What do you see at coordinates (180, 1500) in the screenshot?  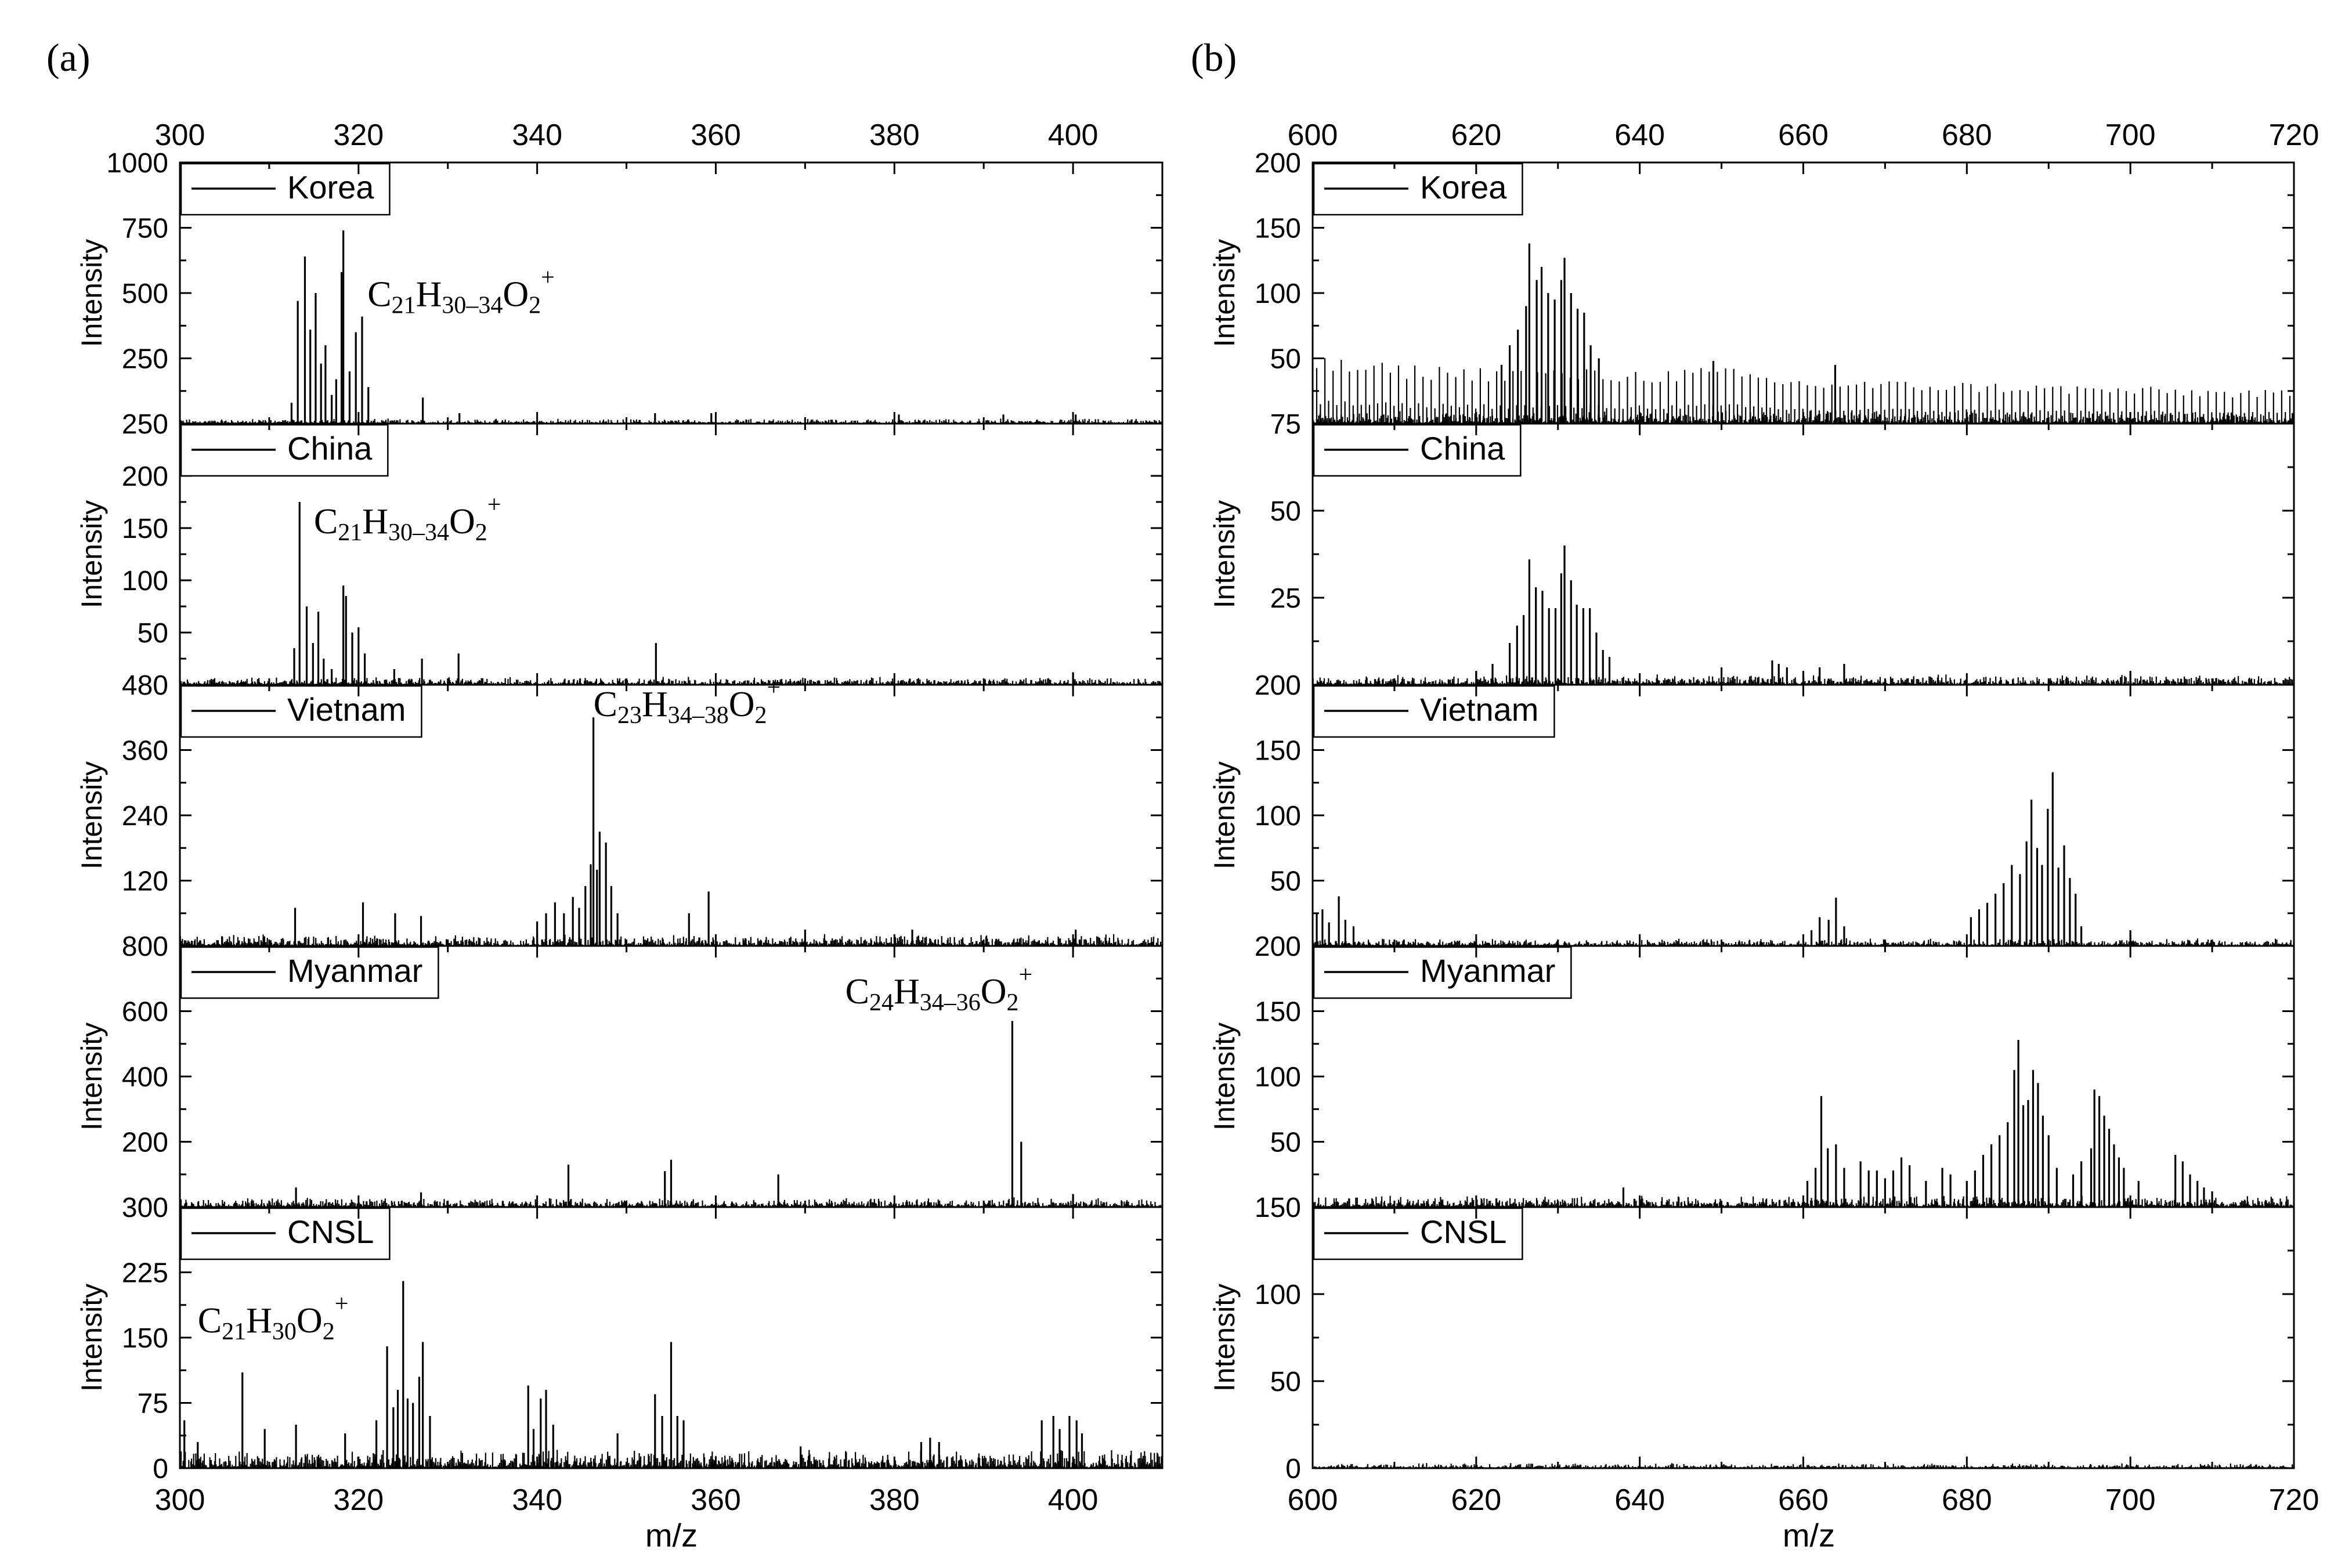 I see `x-tick-label-bottom: 300` at bounding box center [180, 1500].